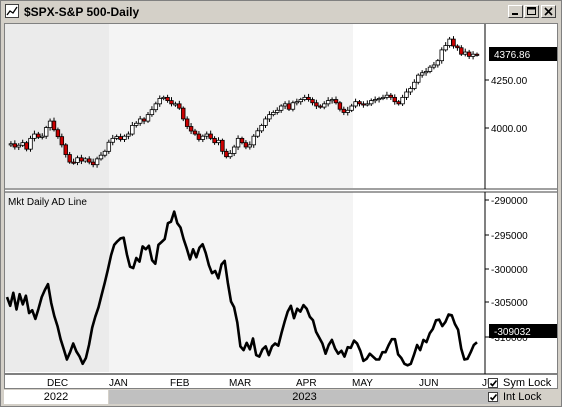 Image resolution: width=562 pixels, height=407 pixels. I want to click on month-label: JAN, so click(118, 383).